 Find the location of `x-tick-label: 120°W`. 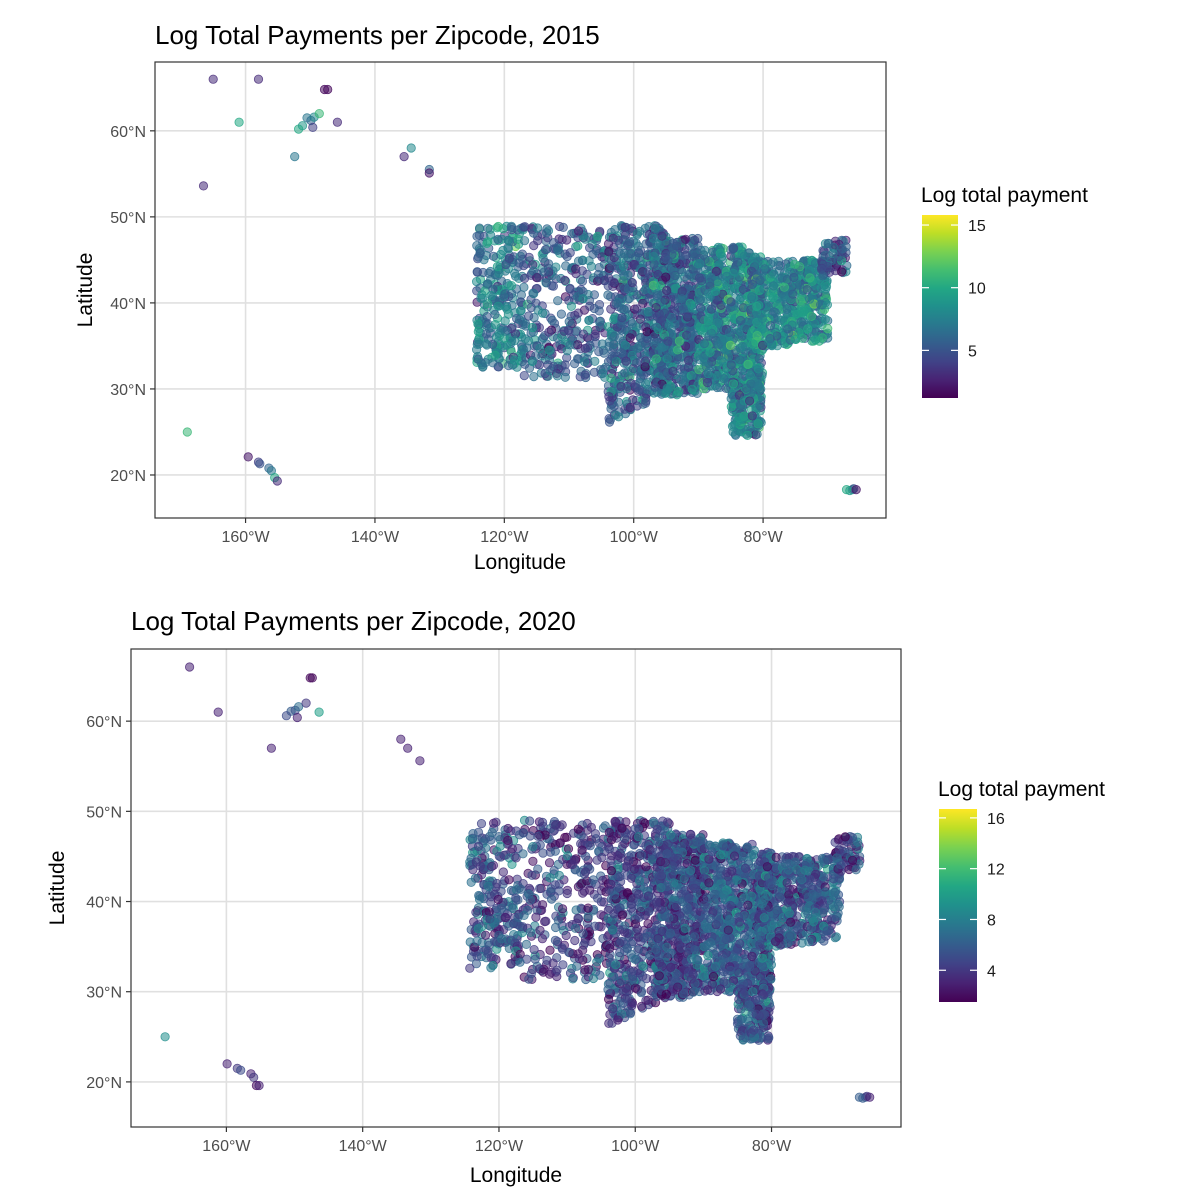

x-tick-label: 120°W is located at coordinates (504, 537).